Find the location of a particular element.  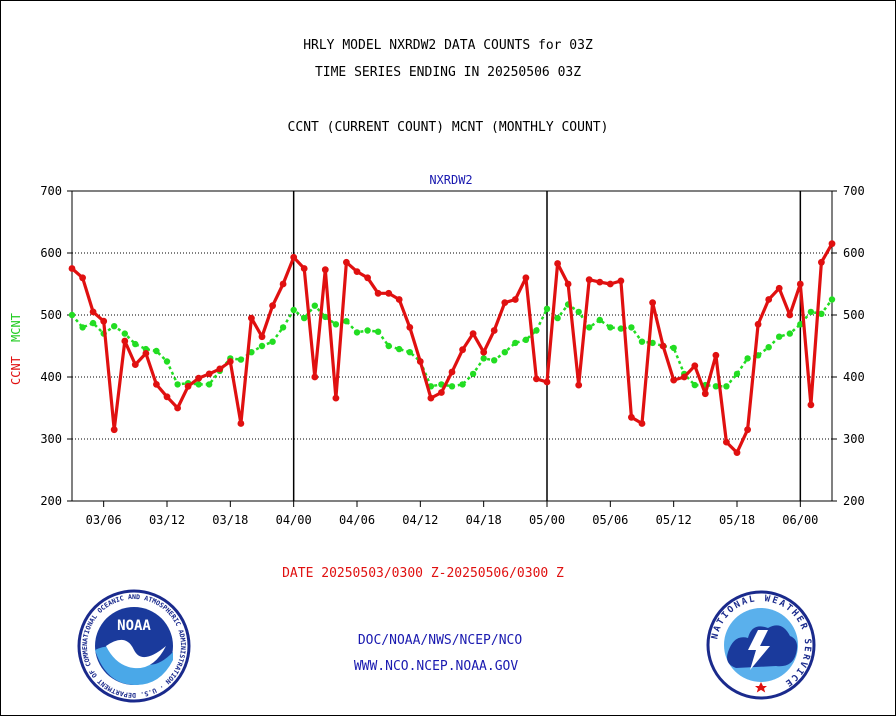

footer-org: DOC/NOAA/NWS/NCEP/NCO is located at coordinates (440, 640).